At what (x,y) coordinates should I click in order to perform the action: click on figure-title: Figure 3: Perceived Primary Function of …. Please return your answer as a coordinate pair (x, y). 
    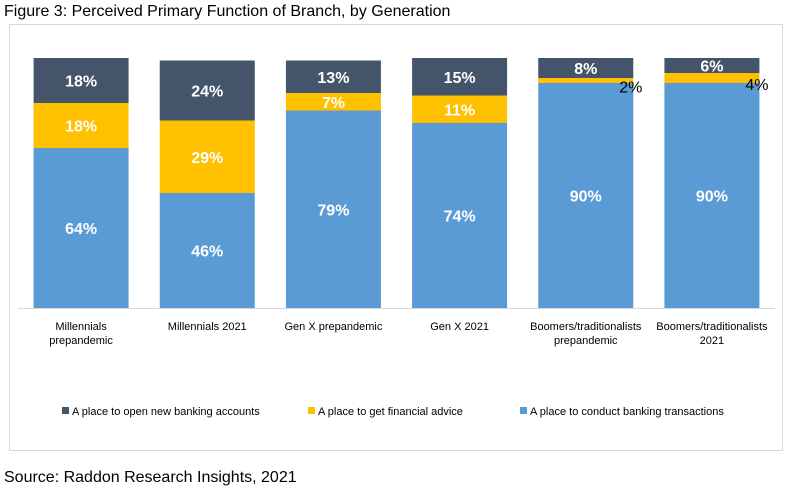
    Looking at the image, I should click on (227, 11).